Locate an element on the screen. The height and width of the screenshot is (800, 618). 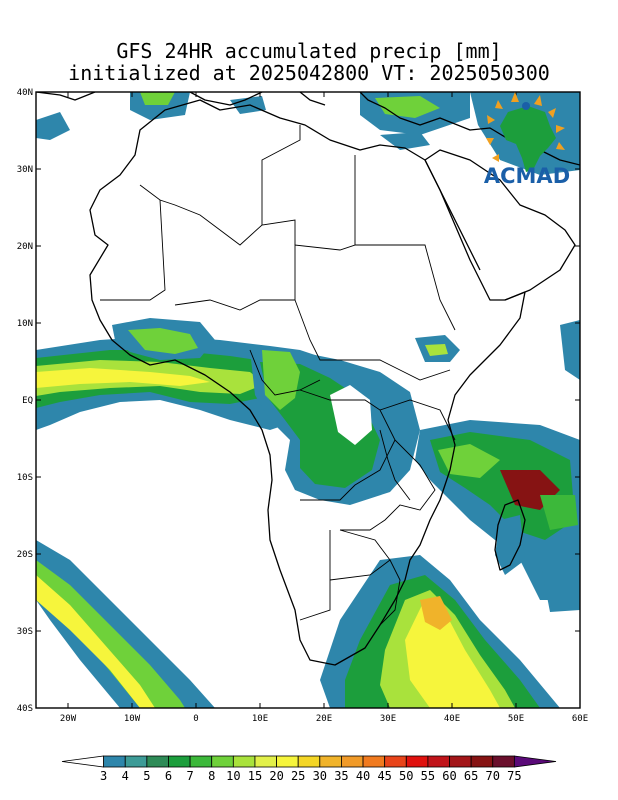
lat-tick-label: 40N is located at coordinates (25, 93).